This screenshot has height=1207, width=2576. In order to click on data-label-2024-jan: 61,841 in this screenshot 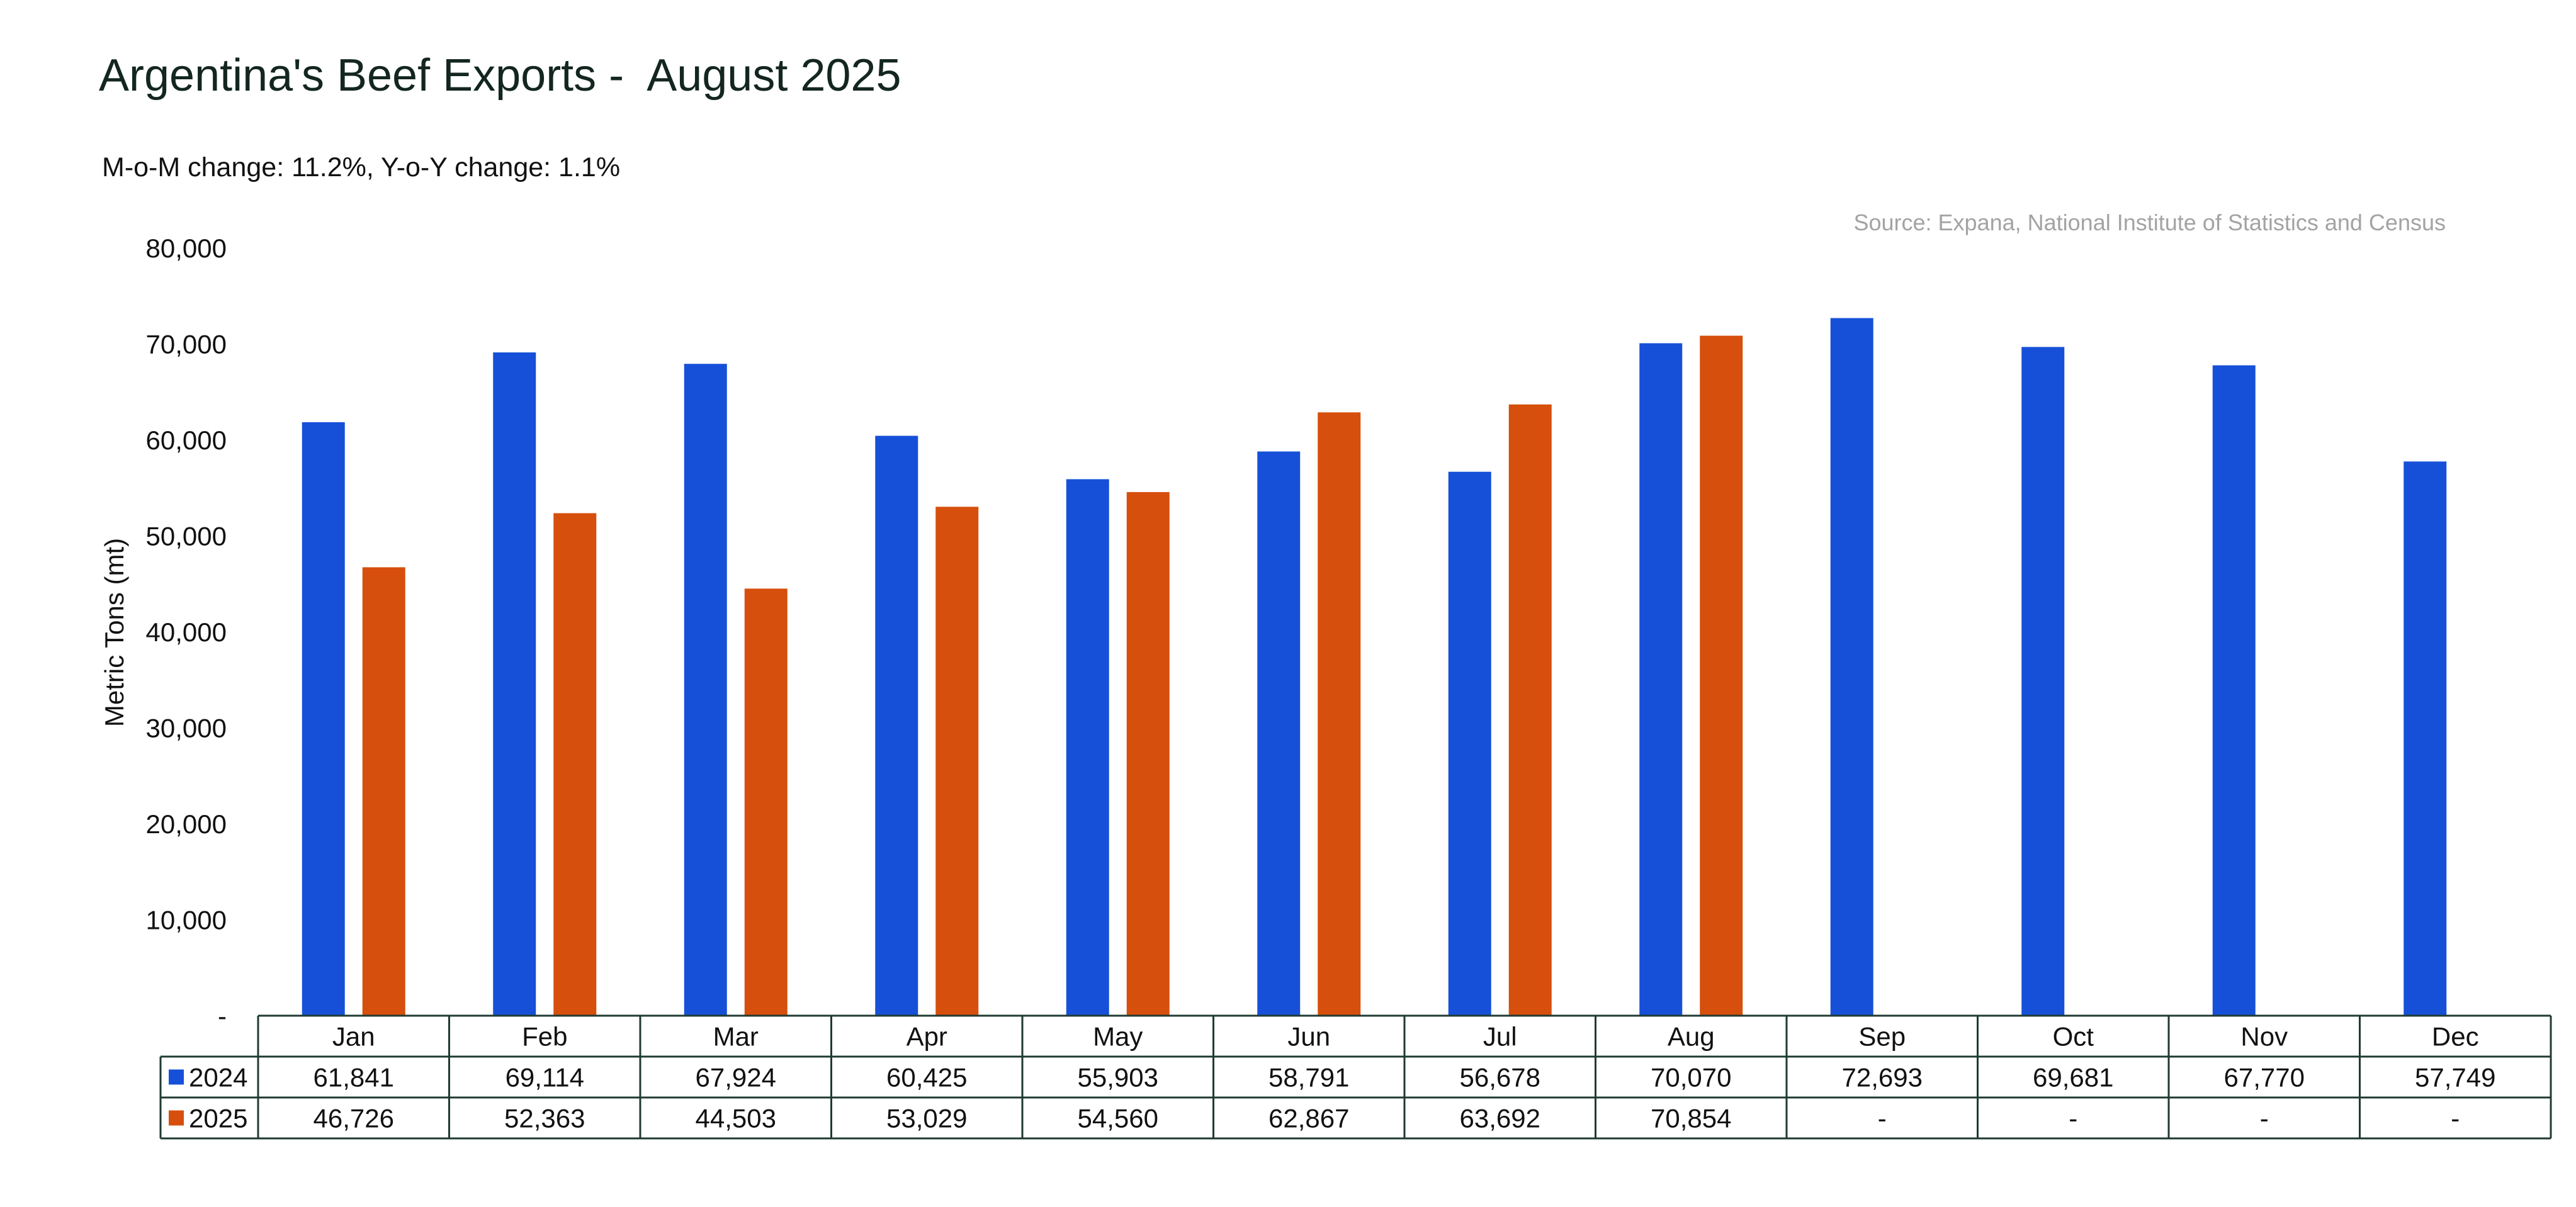, I will do `click(354, 1077)`.